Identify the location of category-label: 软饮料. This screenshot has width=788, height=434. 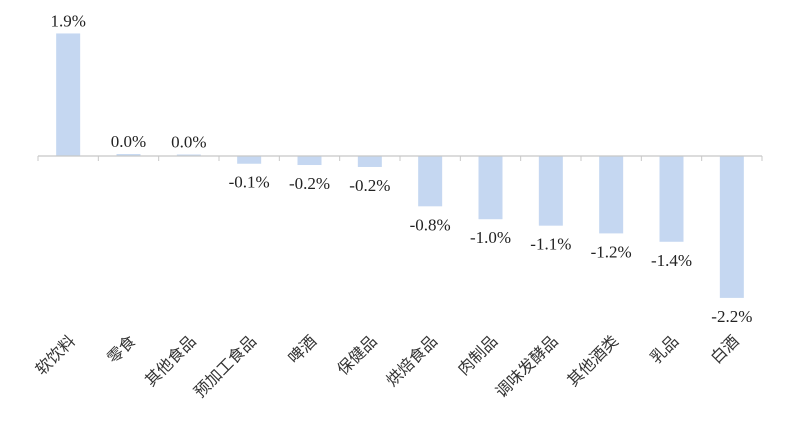
(55, 354).